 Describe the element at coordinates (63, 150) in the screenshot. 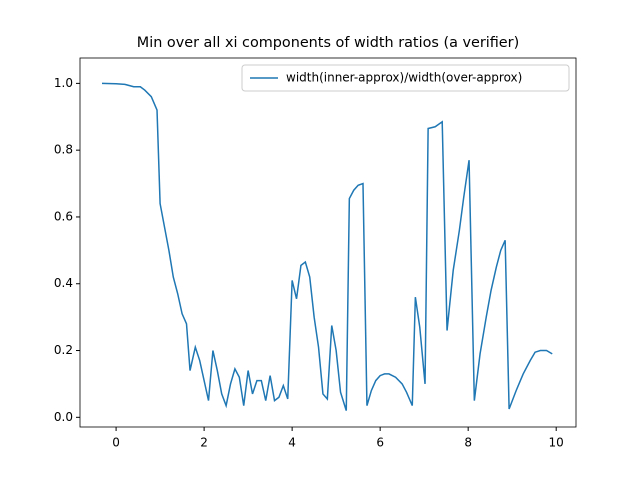

I see `y-tick-label: 0.8` at that location.